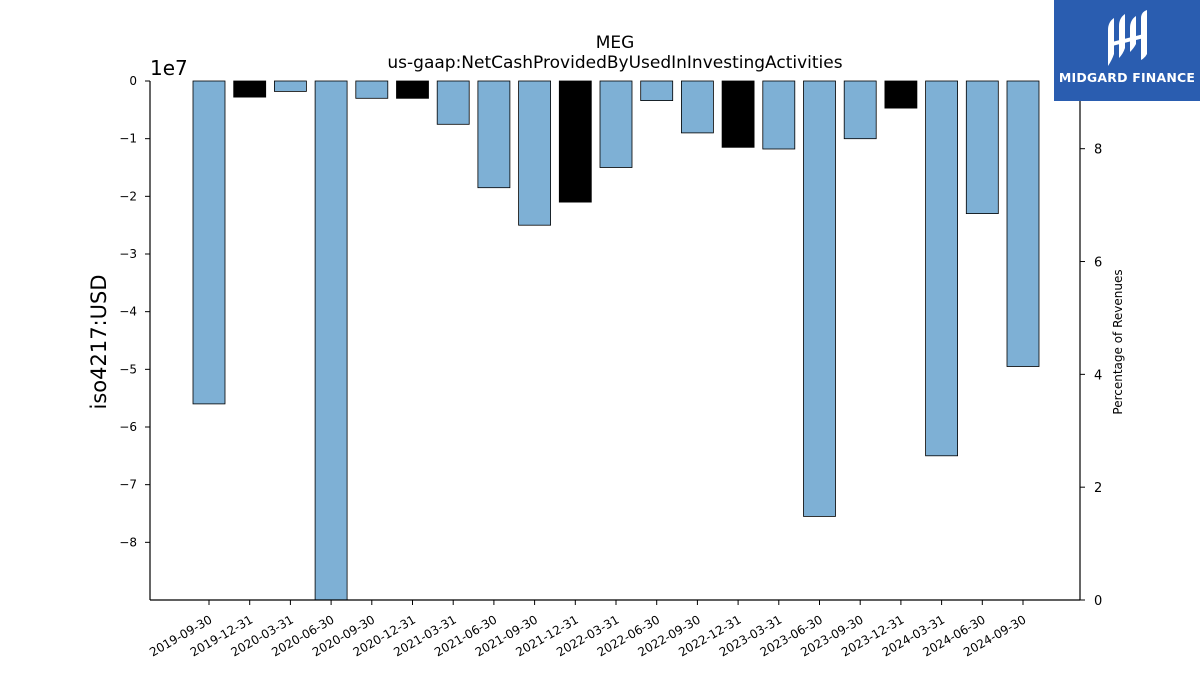 This screenshot has width=1200, height=675. What do you see at coordinates (128, 369) in the screenshot?
I see `y-tick-label: −5` at bounding box center [128, 369].